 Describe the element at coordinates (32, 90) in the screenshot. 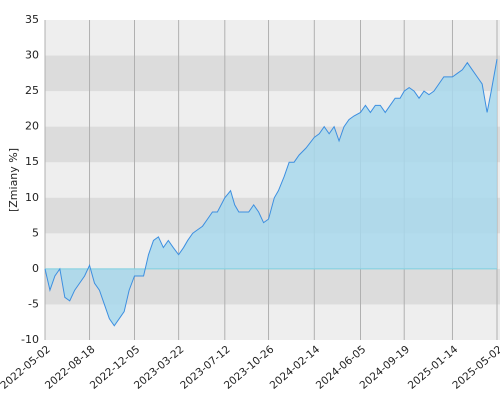

I see `y-tick-label: 25` at that location.